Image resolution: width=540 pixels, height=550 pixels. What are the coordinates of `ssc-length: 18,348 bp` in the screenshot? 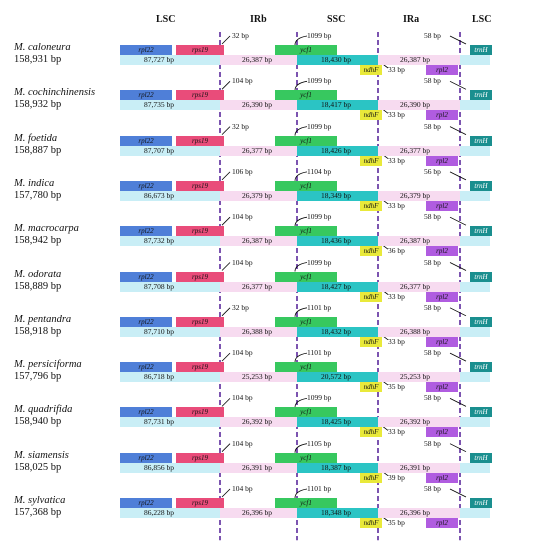 It's located at (336, 512).